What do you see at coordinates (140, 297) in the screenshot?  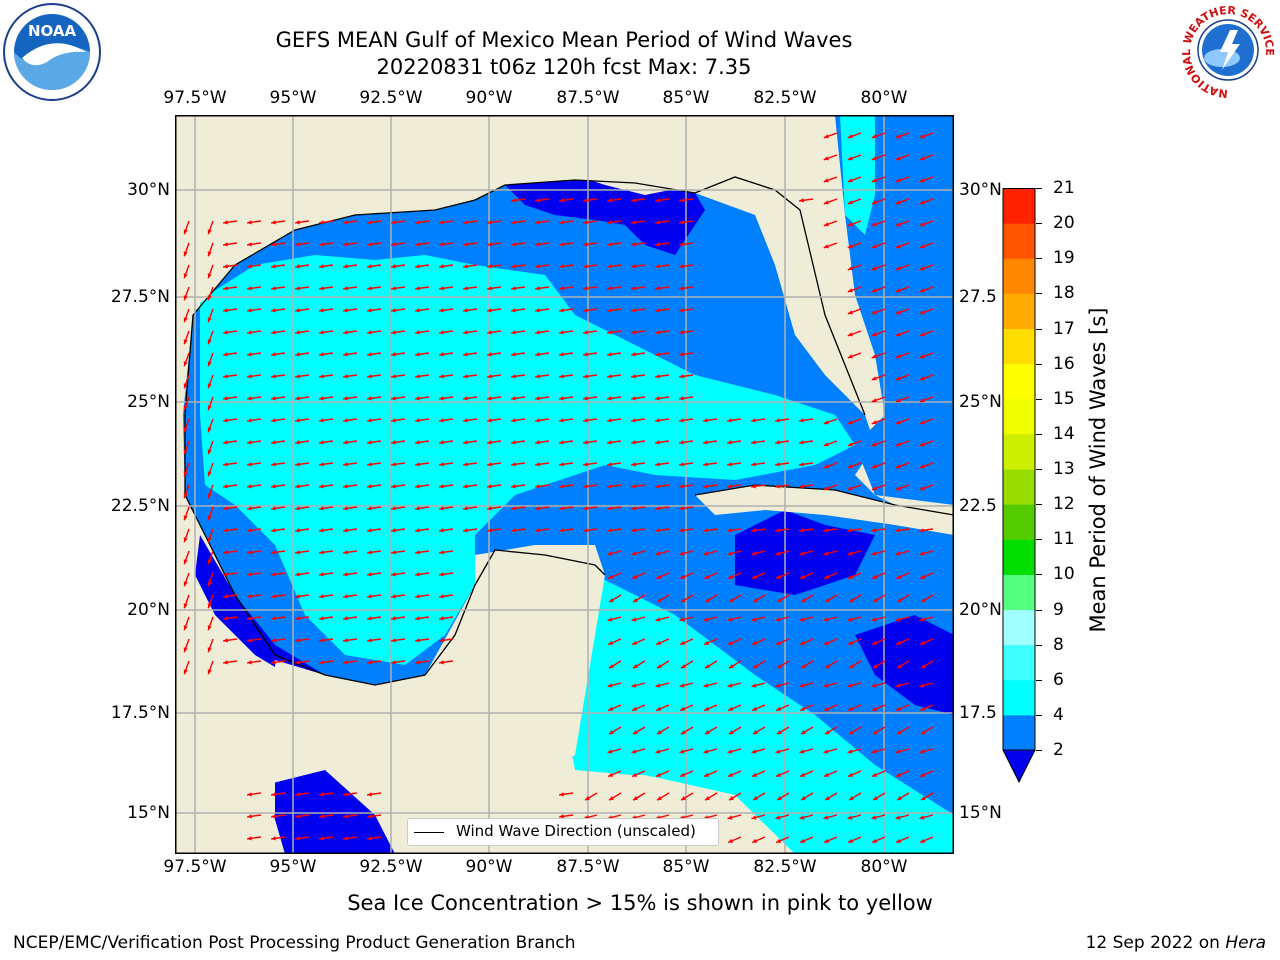 I see `lat-tick-left: 27.5°N` at bounding box center [140, 297].